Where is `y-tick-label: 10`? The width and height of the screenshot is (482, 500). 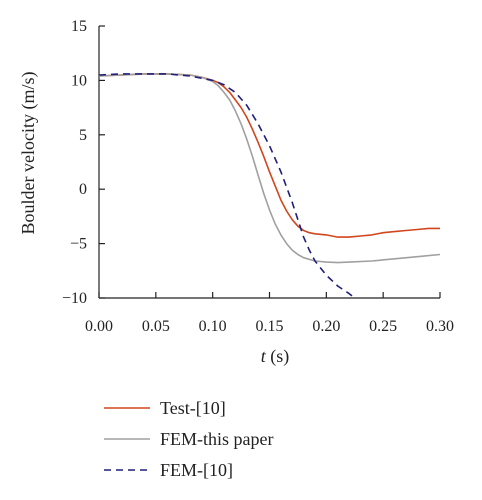
y-tick-label: 10 is located at coordinates (79, 80).